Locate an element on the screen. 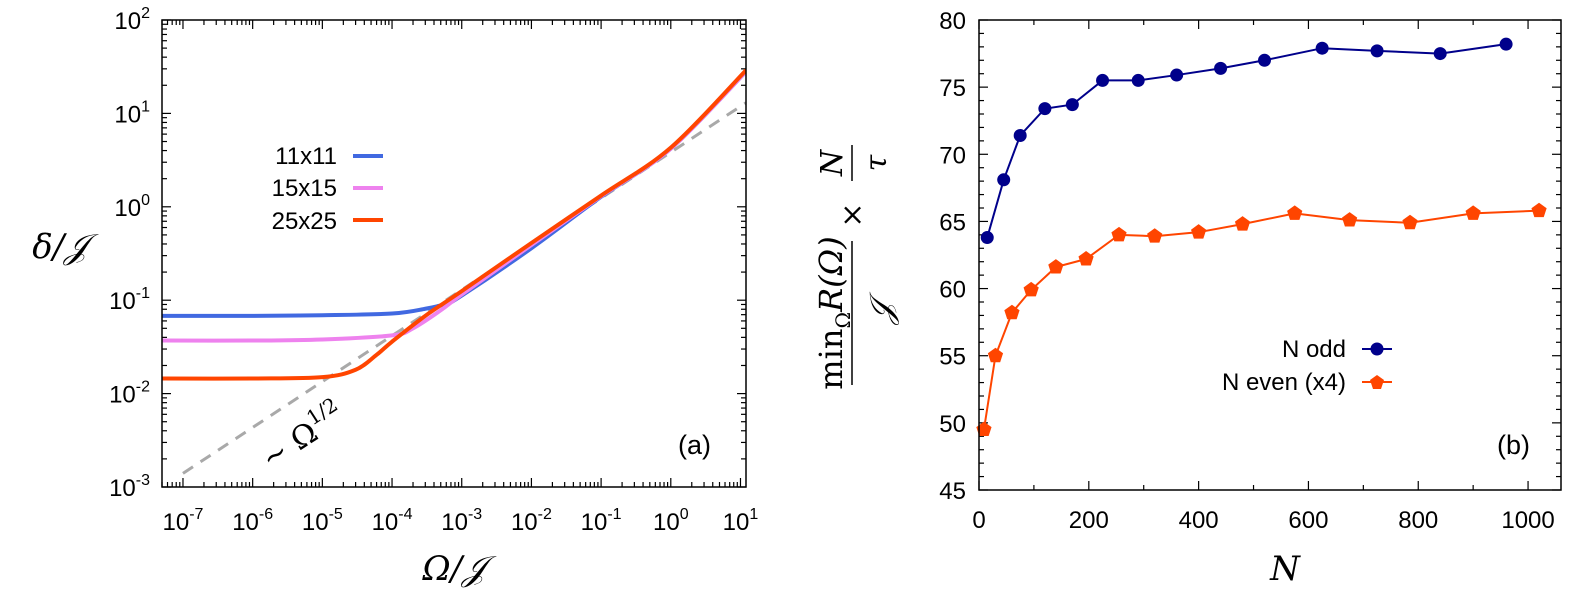 The height and width of the screenshot is (590, 1578). panel-a-x-tick-label: 10⁻⁶ is located at coordinates (252, 521).